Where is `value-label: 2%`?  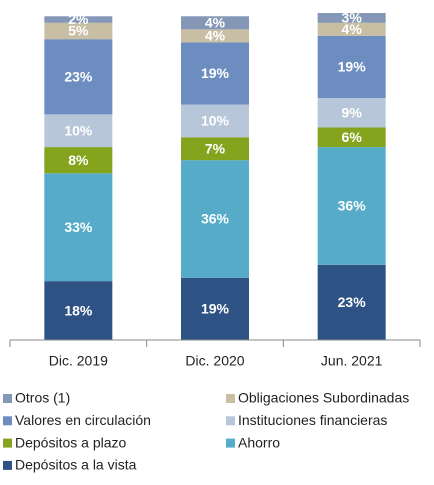 value-label: 2% is located at coordinates (78, 19).